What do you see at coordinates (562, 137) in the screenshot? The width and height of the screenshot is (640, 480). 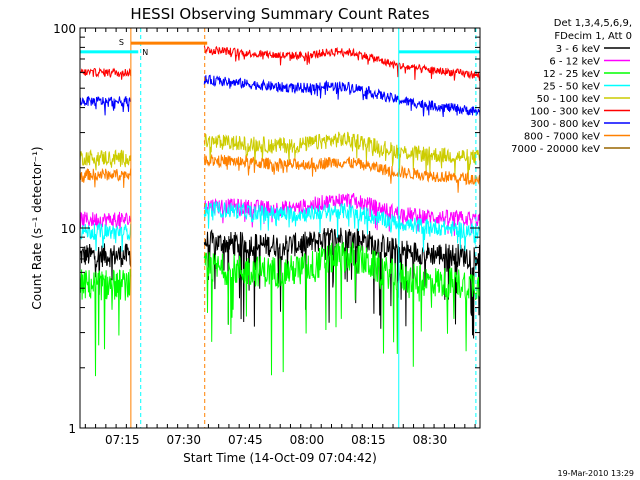 I see `legend-label: 800 - 7000 keV` at bounding box center [562, 137].